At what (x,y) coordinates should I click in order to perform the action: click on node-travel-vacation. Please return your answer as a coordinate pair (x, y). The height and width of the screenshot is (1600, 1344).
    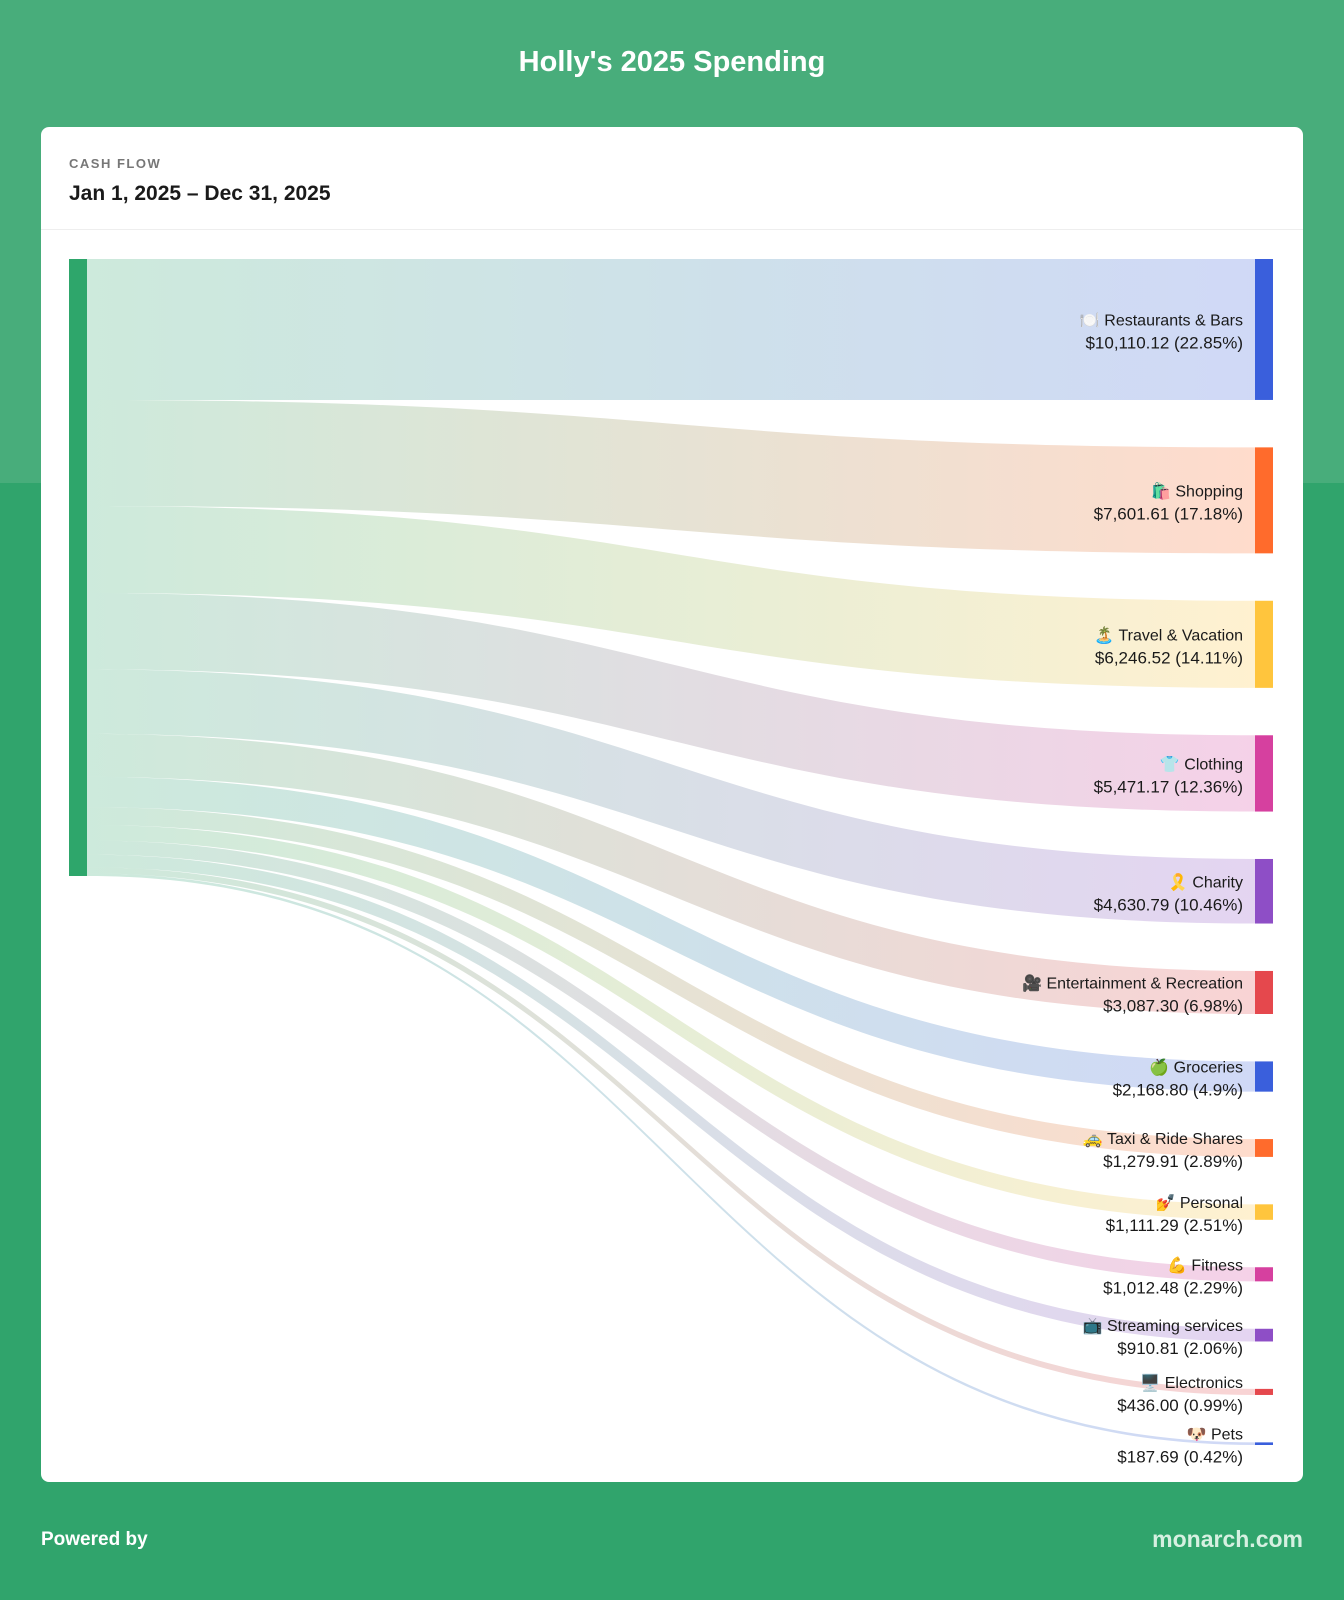
    Looking at the image, I should click on (1264, 644).